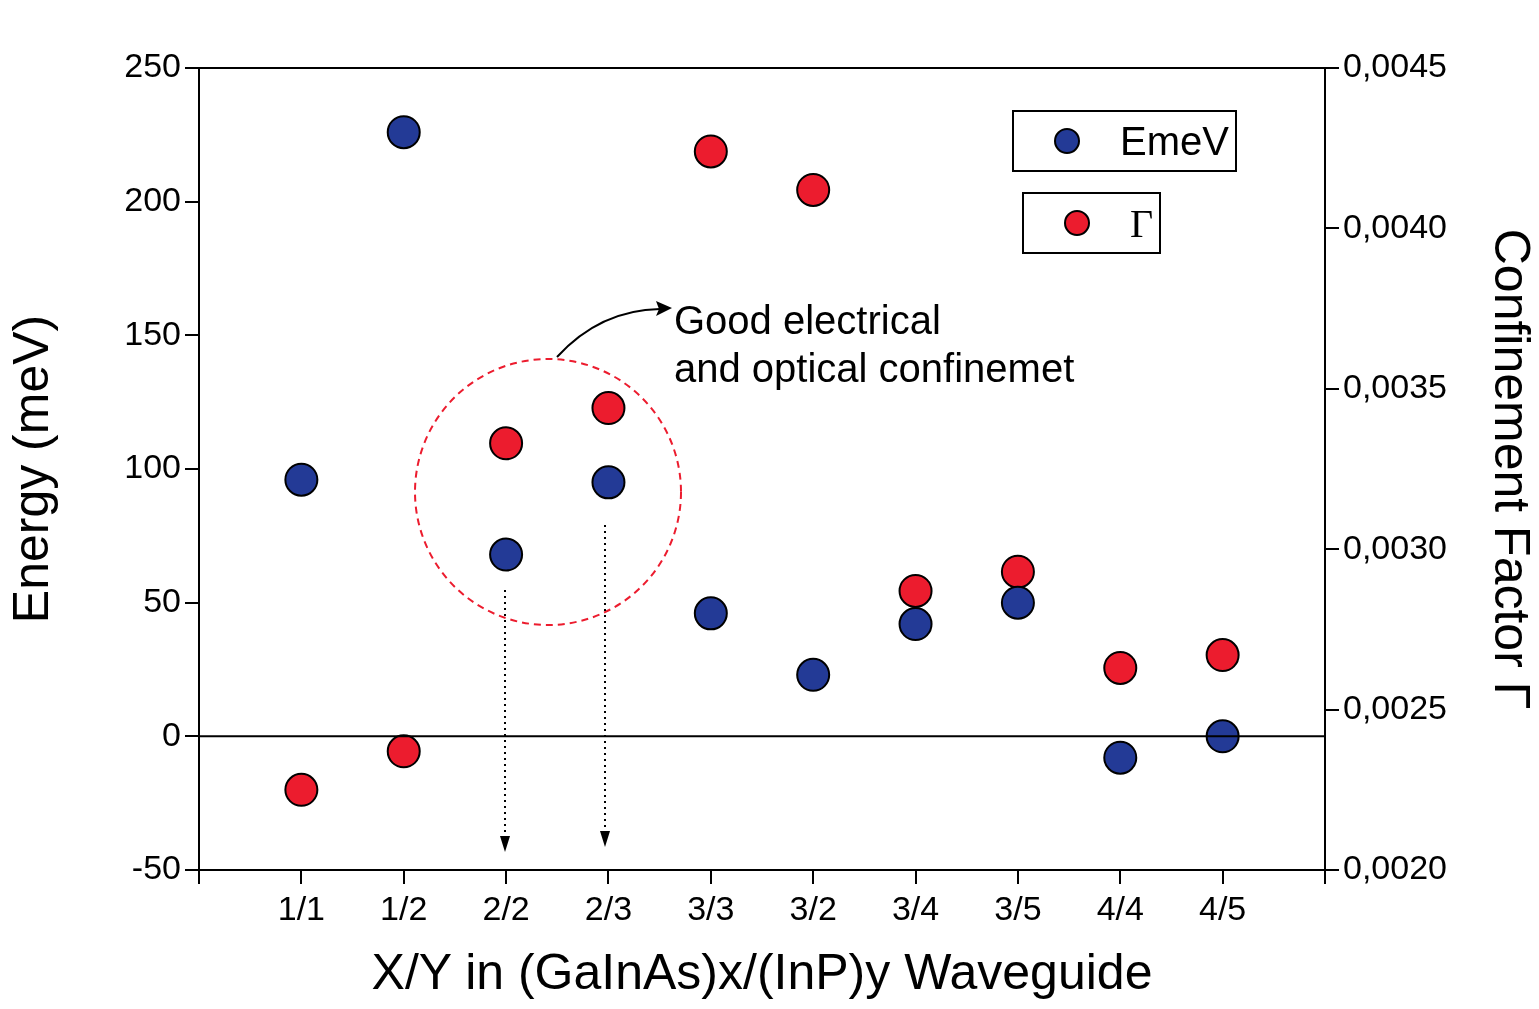 The width and height of the screenshot is (1539, 1009). Describe the element at coordinates (30, 469) in the screenshot. I see `y-axis-title: Energy (meV)` at that location.